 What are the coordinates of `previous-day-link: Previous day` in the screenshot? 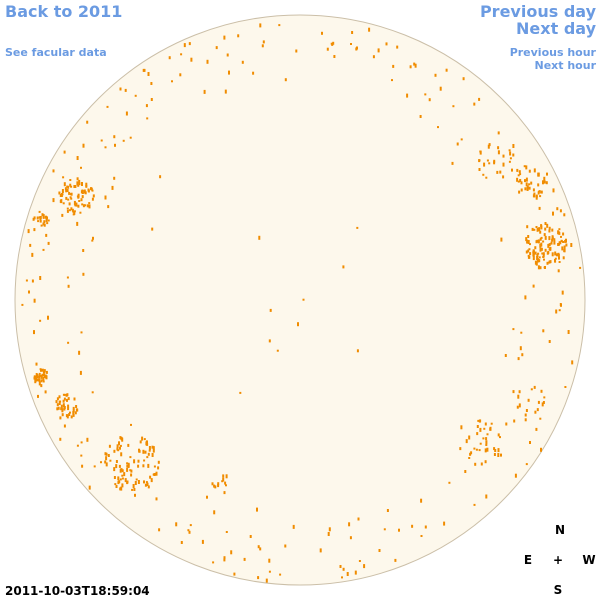 It's located at (538, 11).